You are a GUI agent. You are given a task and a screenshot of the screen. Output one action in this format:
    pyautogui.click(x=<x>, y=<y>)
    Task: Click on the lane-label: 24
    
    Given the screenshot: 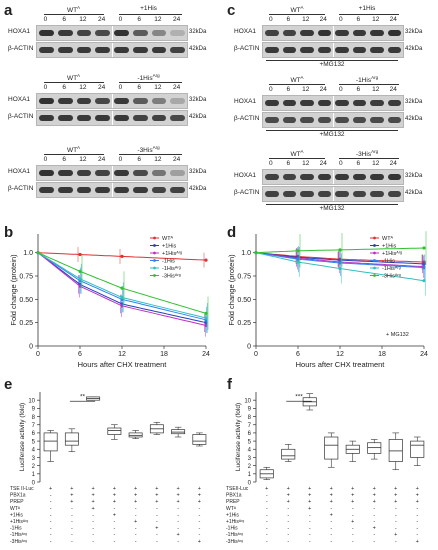 What is the action you would take?
    pyautogui.click(x=102, y=87)
    